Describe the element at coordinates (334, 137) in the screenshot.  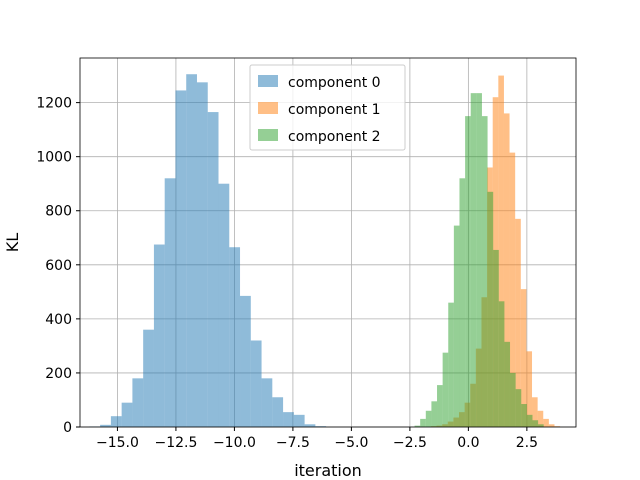
I see `legend-label: component 2` at that location.